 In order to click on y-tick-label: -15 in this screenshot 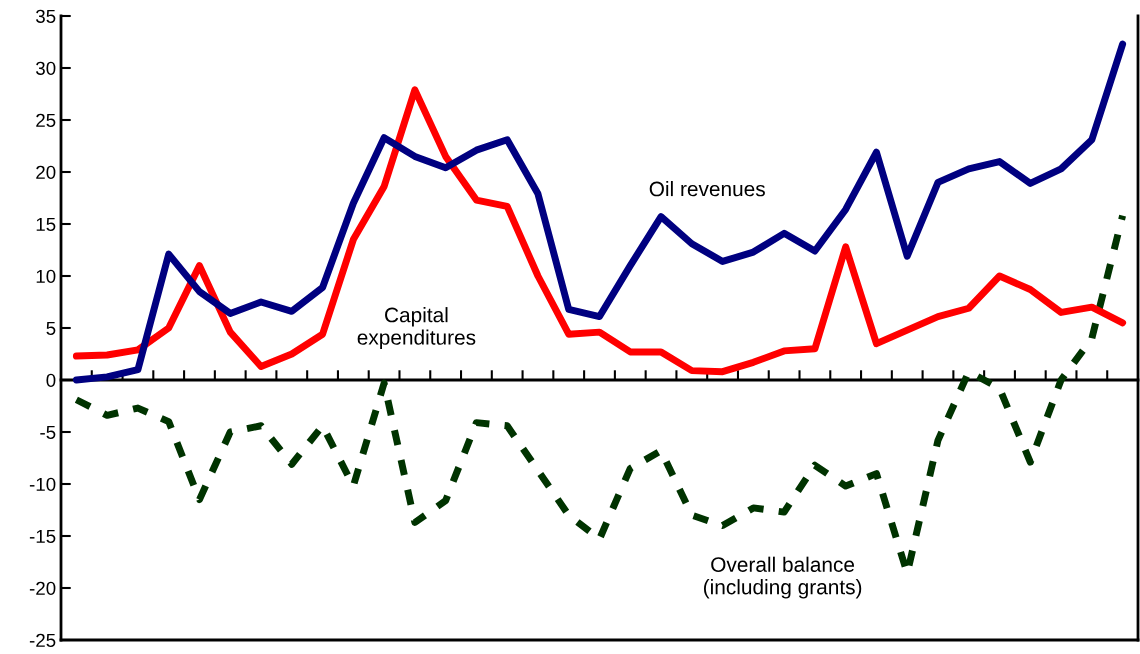, I will do `click(42, 536)`.